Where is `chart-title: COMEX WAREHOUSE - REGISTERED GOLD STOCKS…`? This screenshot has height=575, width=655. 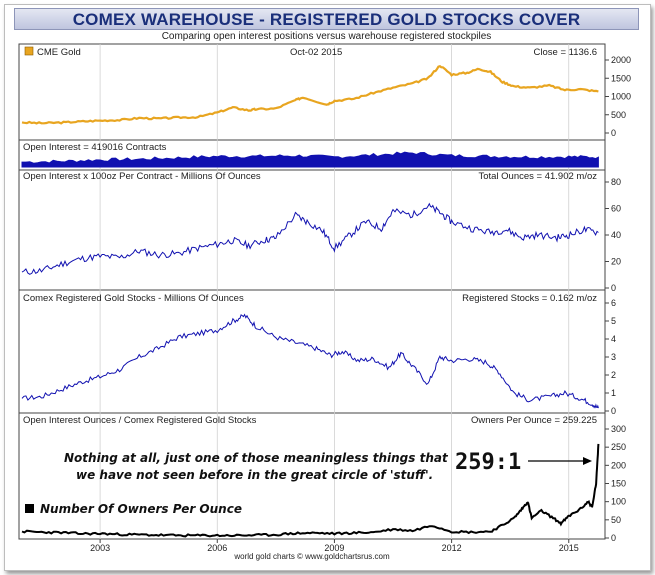
chart-title: COMEX WAREHOUSE - REGISTERED GOLD STOCKS… is located at coordinates (326, 19).